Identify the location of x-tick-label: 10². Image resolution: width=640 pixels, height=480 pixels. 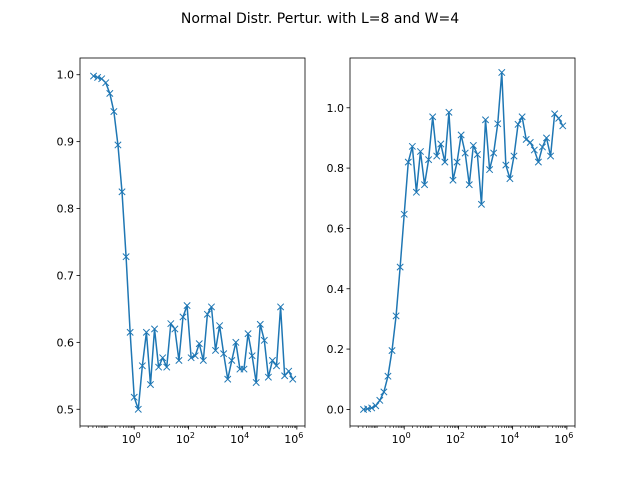
(455, 438).